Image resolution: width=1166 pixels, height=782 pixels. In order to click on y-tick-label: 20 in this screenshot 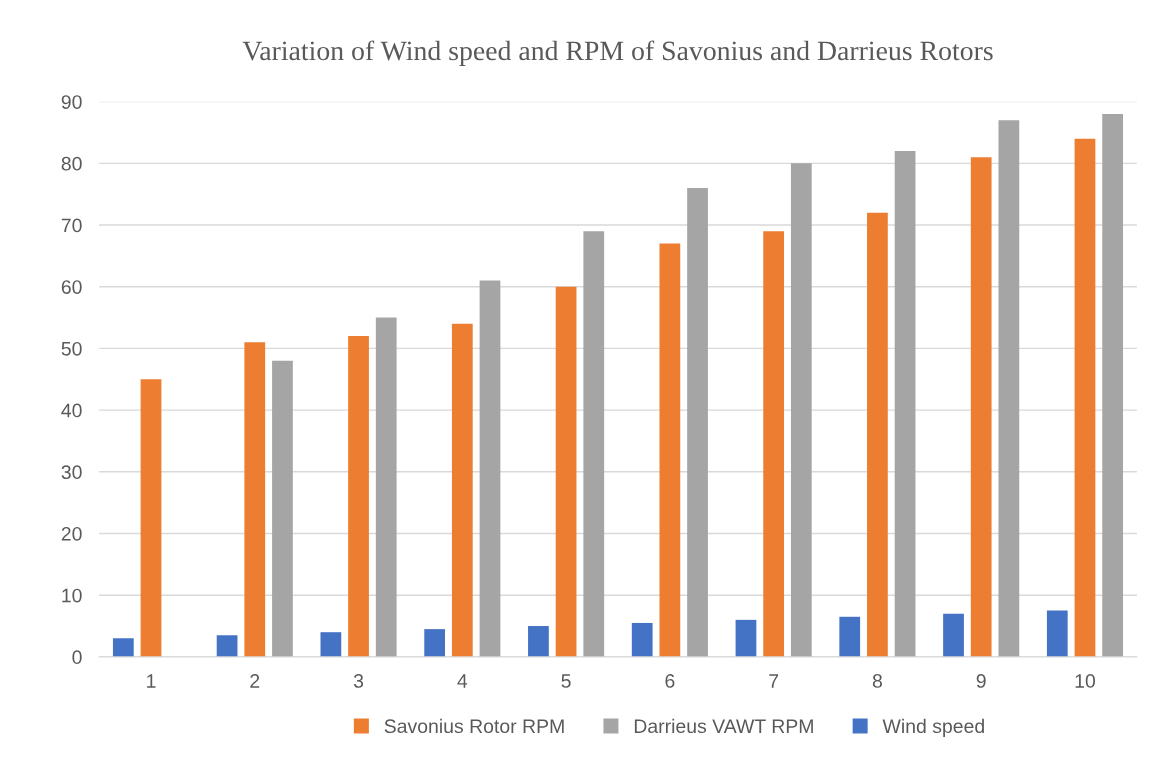, I will do `click(71, 533)`.